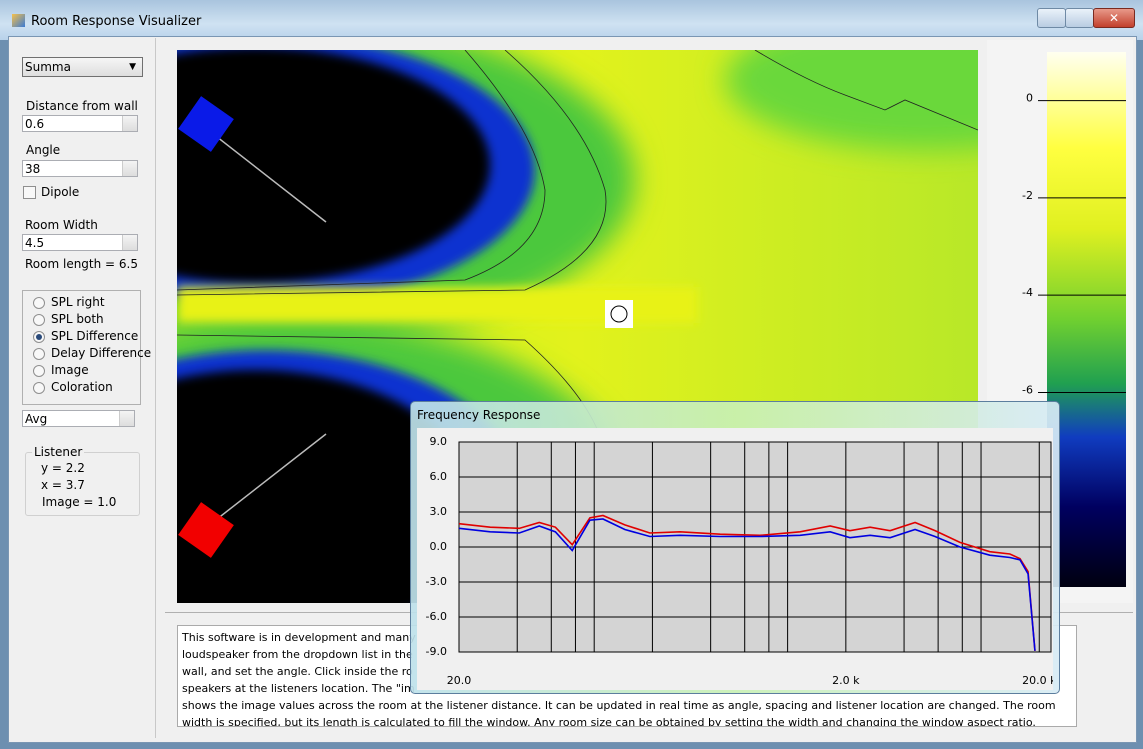 Image resolution: width=1143 pixels, height=749 pixels. I want to click on radio-label: Image, so click(70, 370).